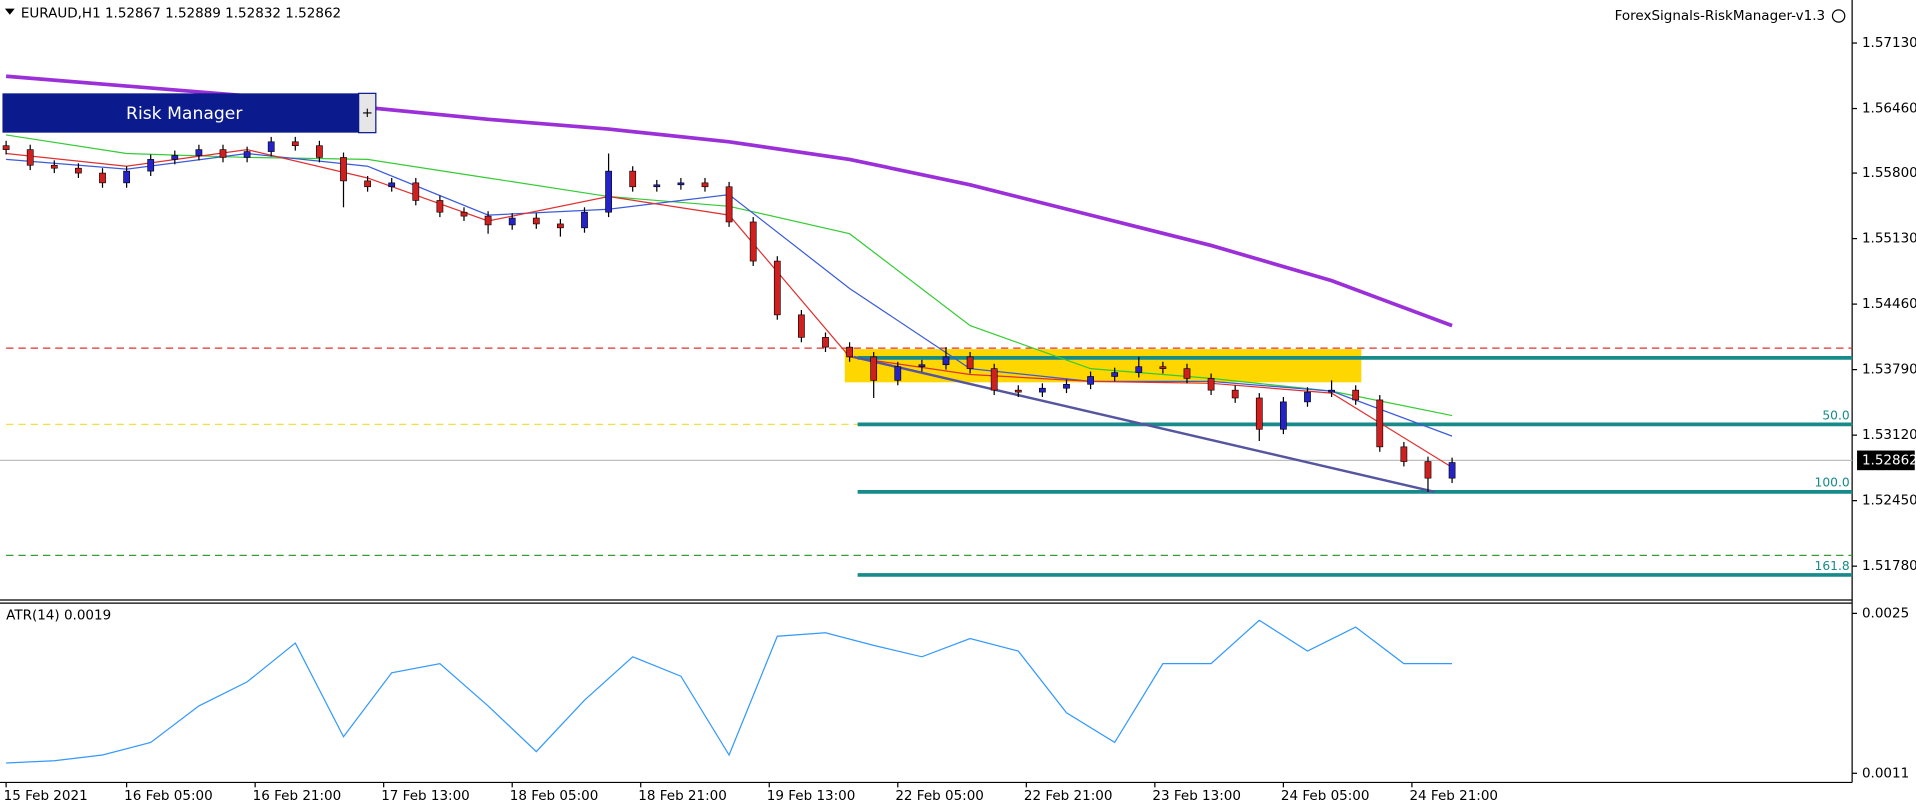  I want to click on x-tick-label: 24 Feb 21:00, so click(1453, 796).